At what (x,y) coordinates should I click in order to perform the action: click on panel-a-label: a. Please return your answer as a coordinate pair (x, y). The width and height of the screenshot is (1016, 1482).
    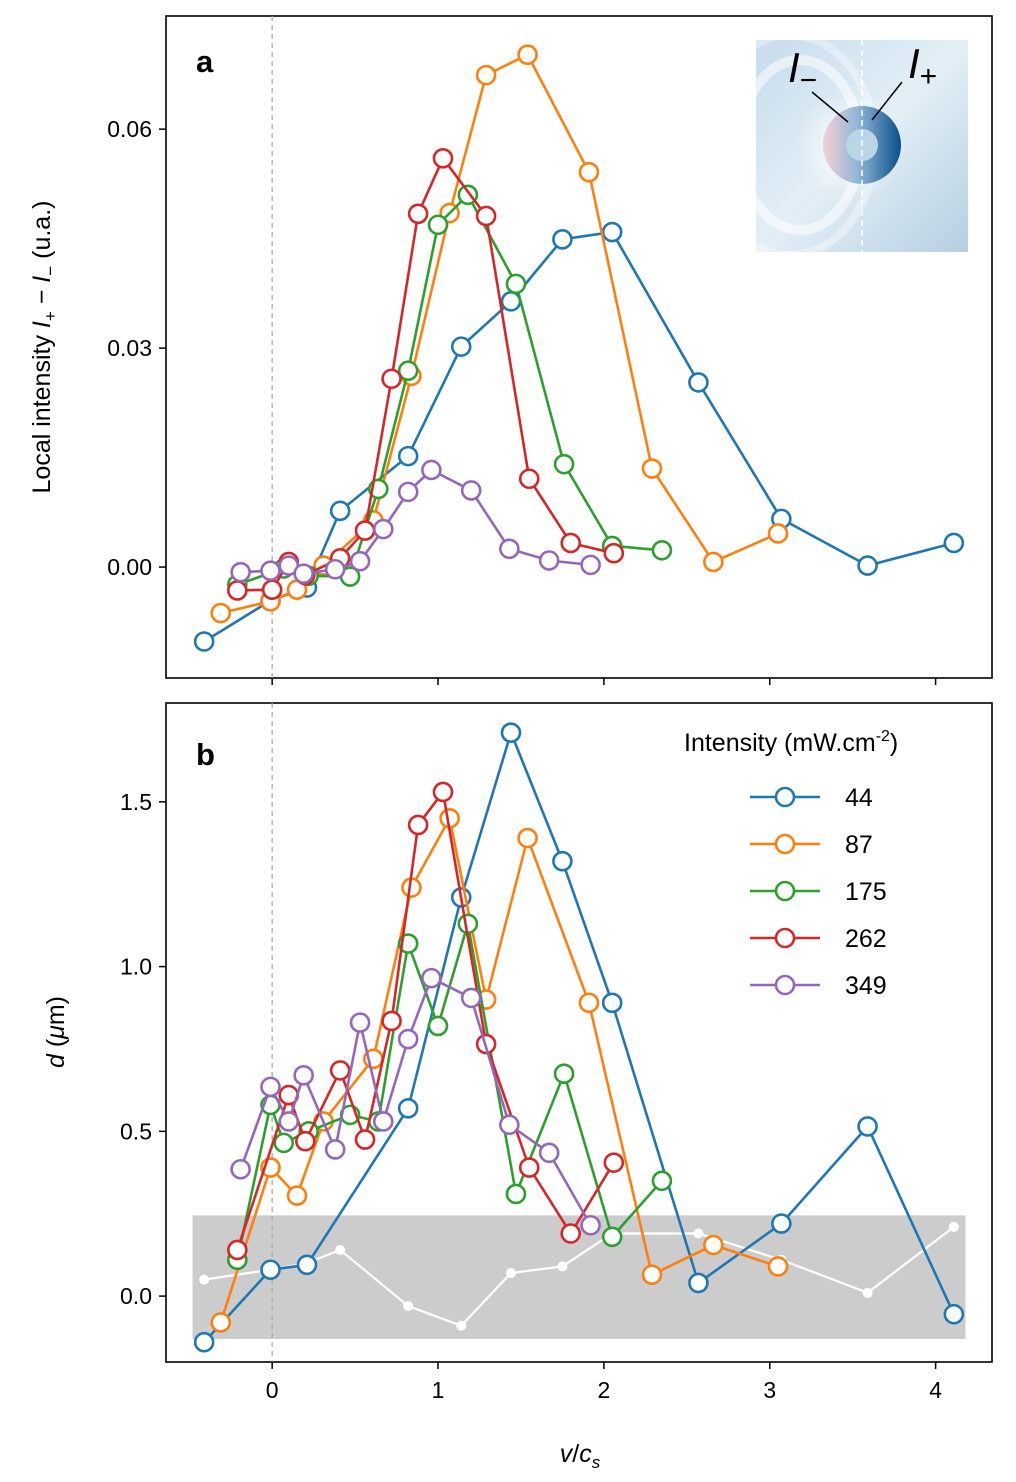
    Looking at the image, I should click on (205, 61).